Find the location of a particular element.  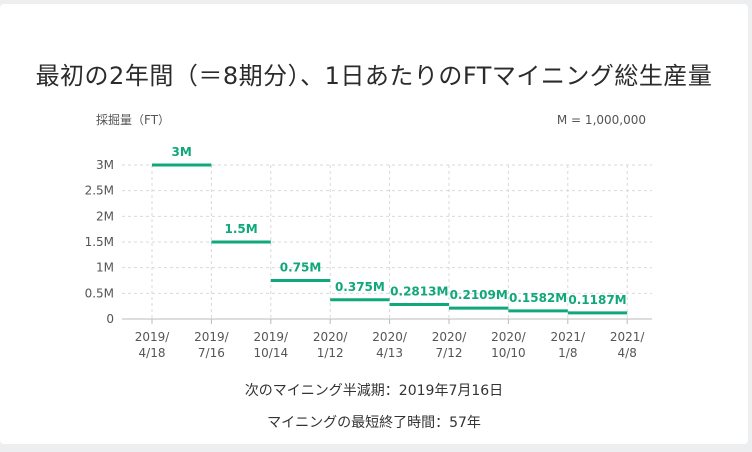

period-value-label: 0.1582M is located at coordinates (538, 298).